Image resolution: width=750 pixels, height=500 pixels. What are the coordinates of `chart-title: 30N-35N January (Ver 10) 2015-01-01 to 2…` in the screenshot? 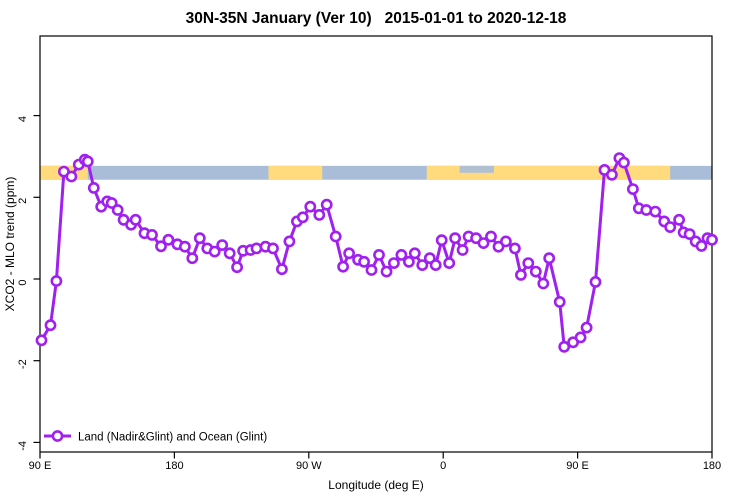 It's located at (376, 18).